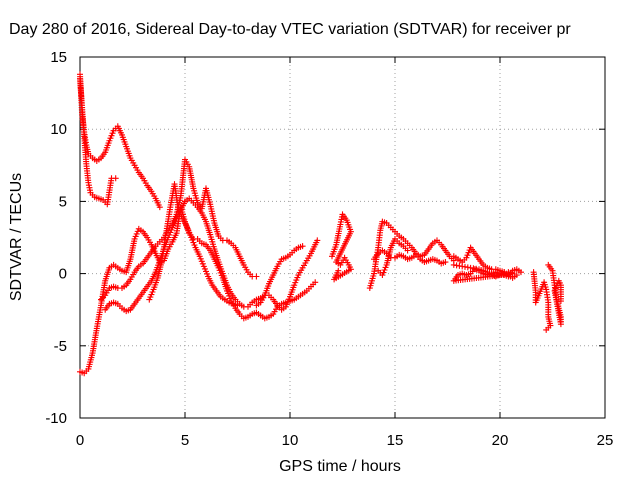 This screenshot has height=480, width=640. Describe the element at coordinates (395, 440) in the screenshot. I see `x-tick-label: 15` at that location.